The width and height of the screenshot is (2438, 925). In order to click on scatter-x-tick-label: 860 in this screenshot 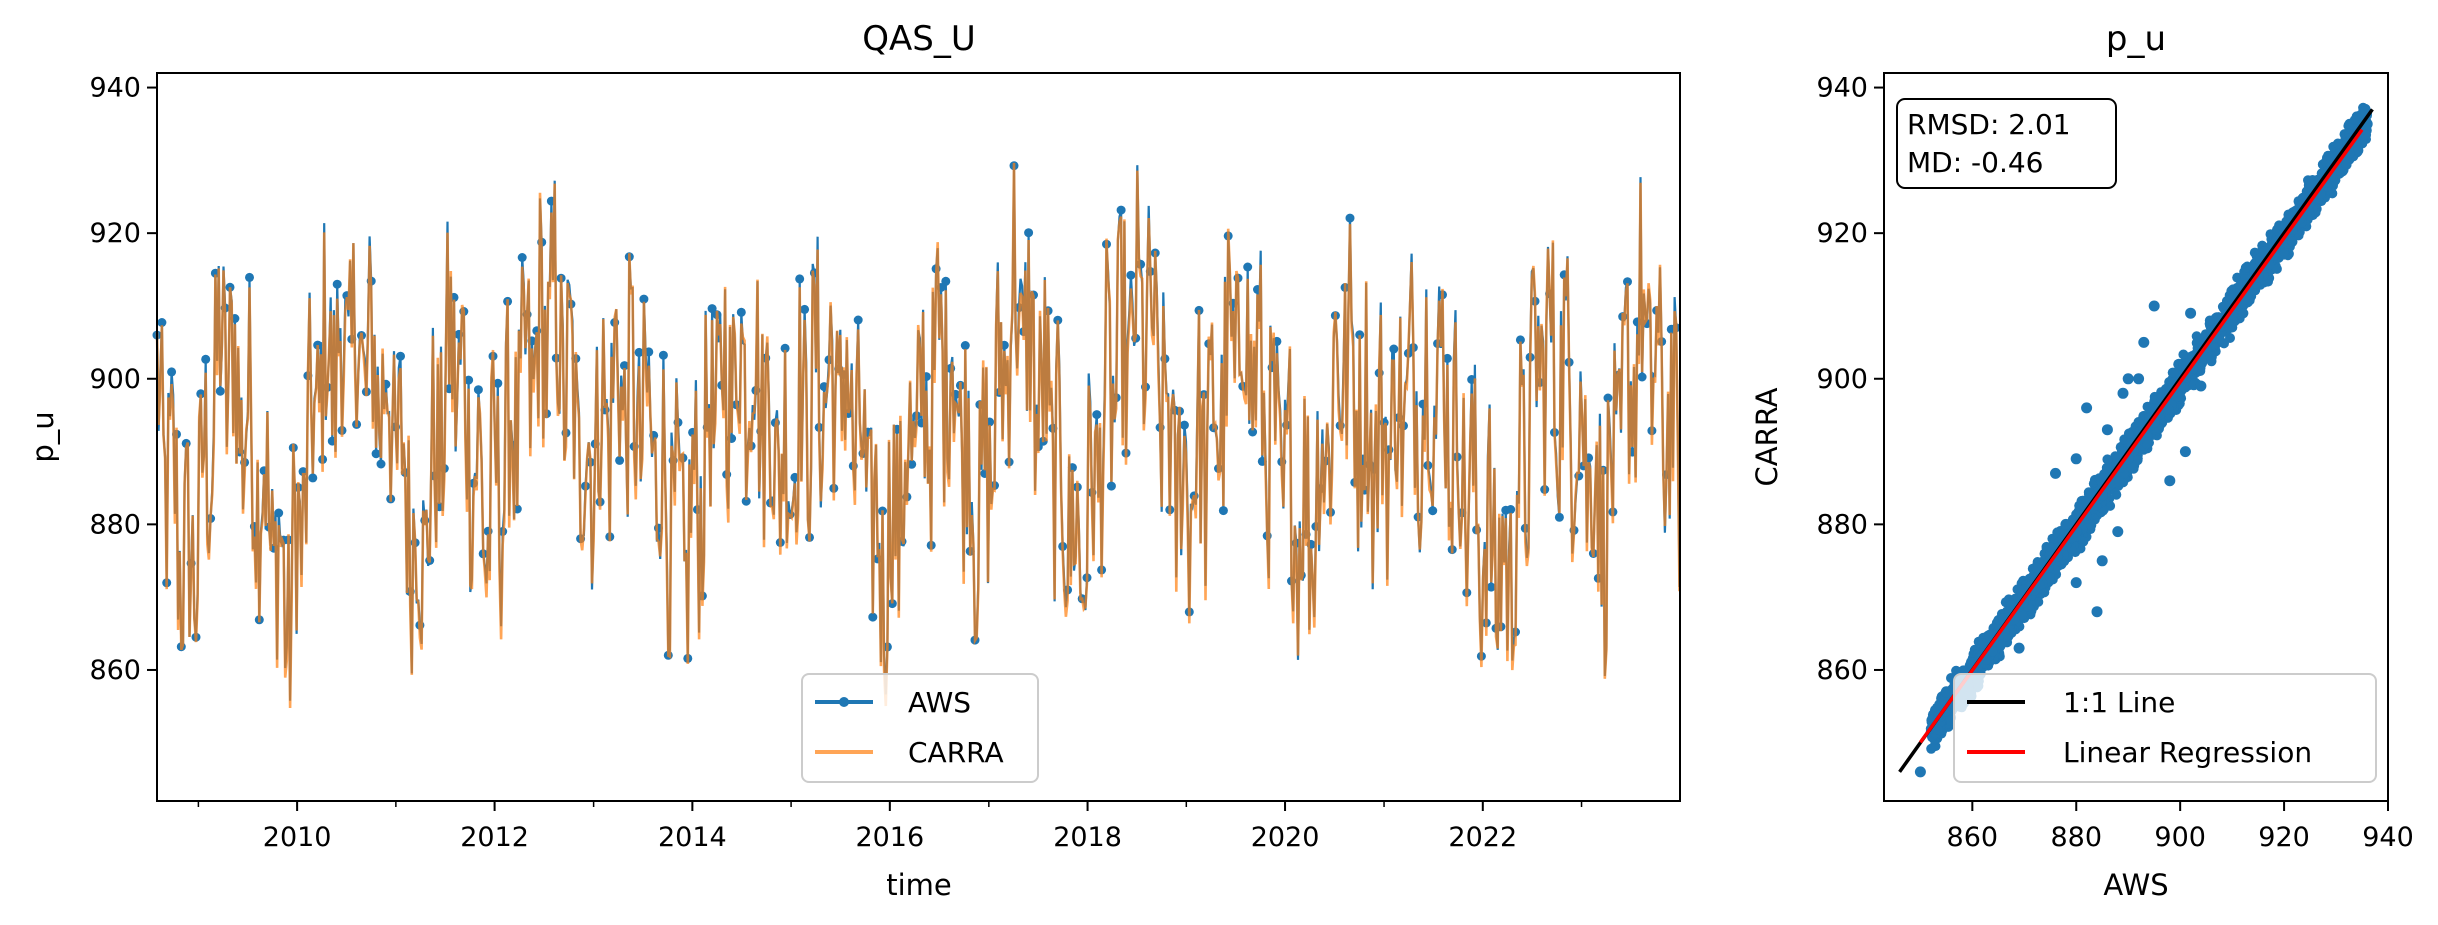, I will do `click(1973, 837)`.